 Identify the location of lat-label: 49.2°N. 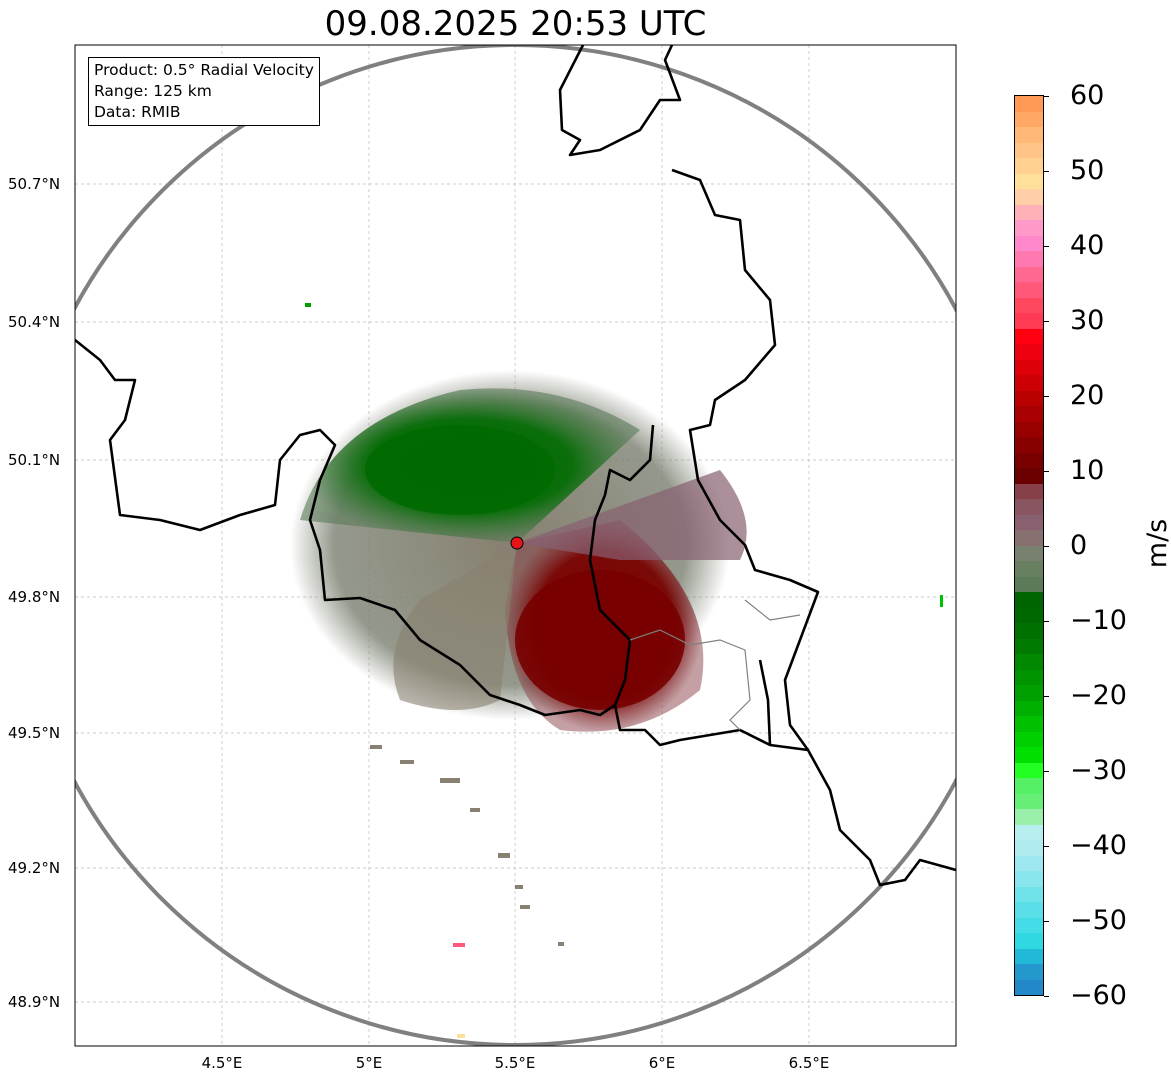
(34, 868).